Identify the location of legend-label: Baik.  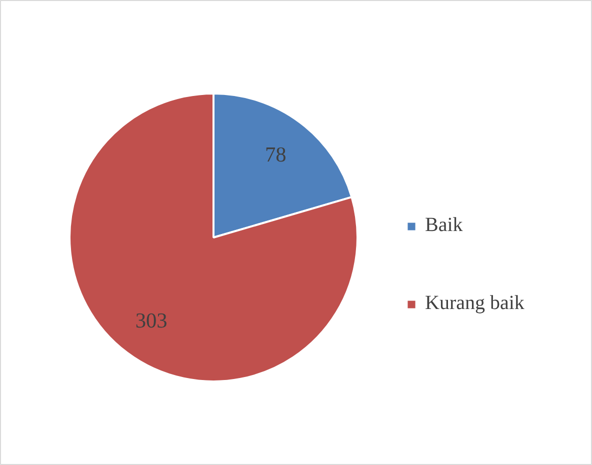
(444, 225).